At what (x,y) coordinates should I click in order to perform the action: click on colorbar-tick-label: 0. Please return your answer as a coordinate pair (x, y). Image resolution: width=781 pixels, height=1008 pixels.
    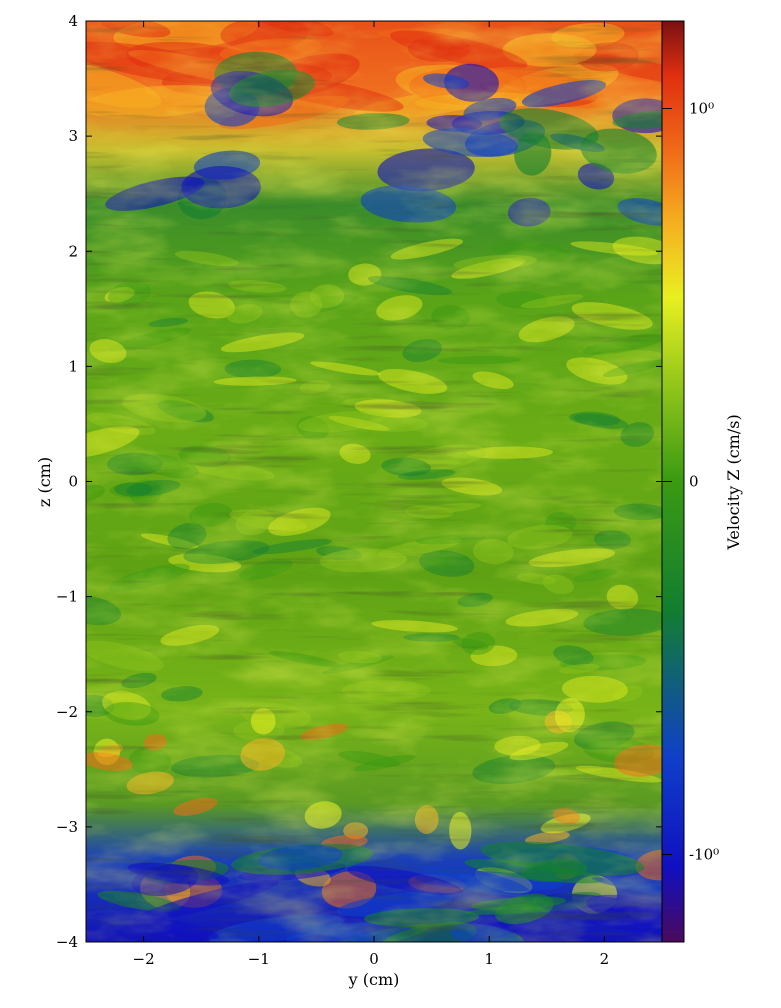
    Looking at the image, I should click on (694, 482).